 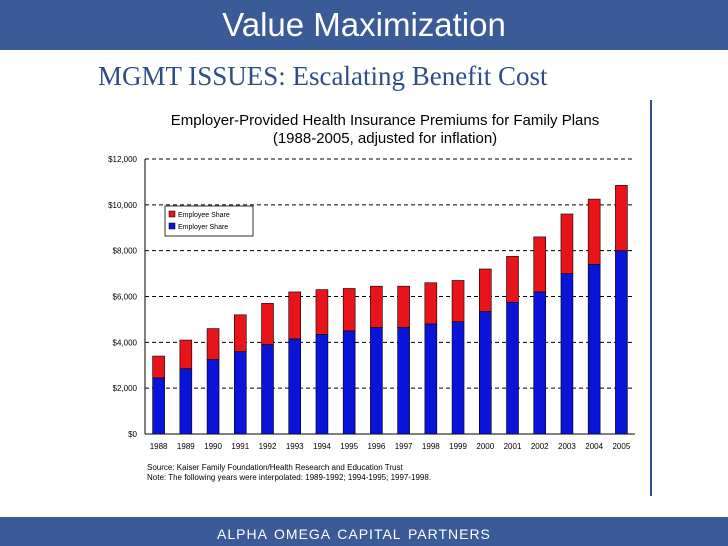 I want to click on slide-subtitle: MGMT ISSUES: Escalating Benefit Cost, so click(x=323, y=76).